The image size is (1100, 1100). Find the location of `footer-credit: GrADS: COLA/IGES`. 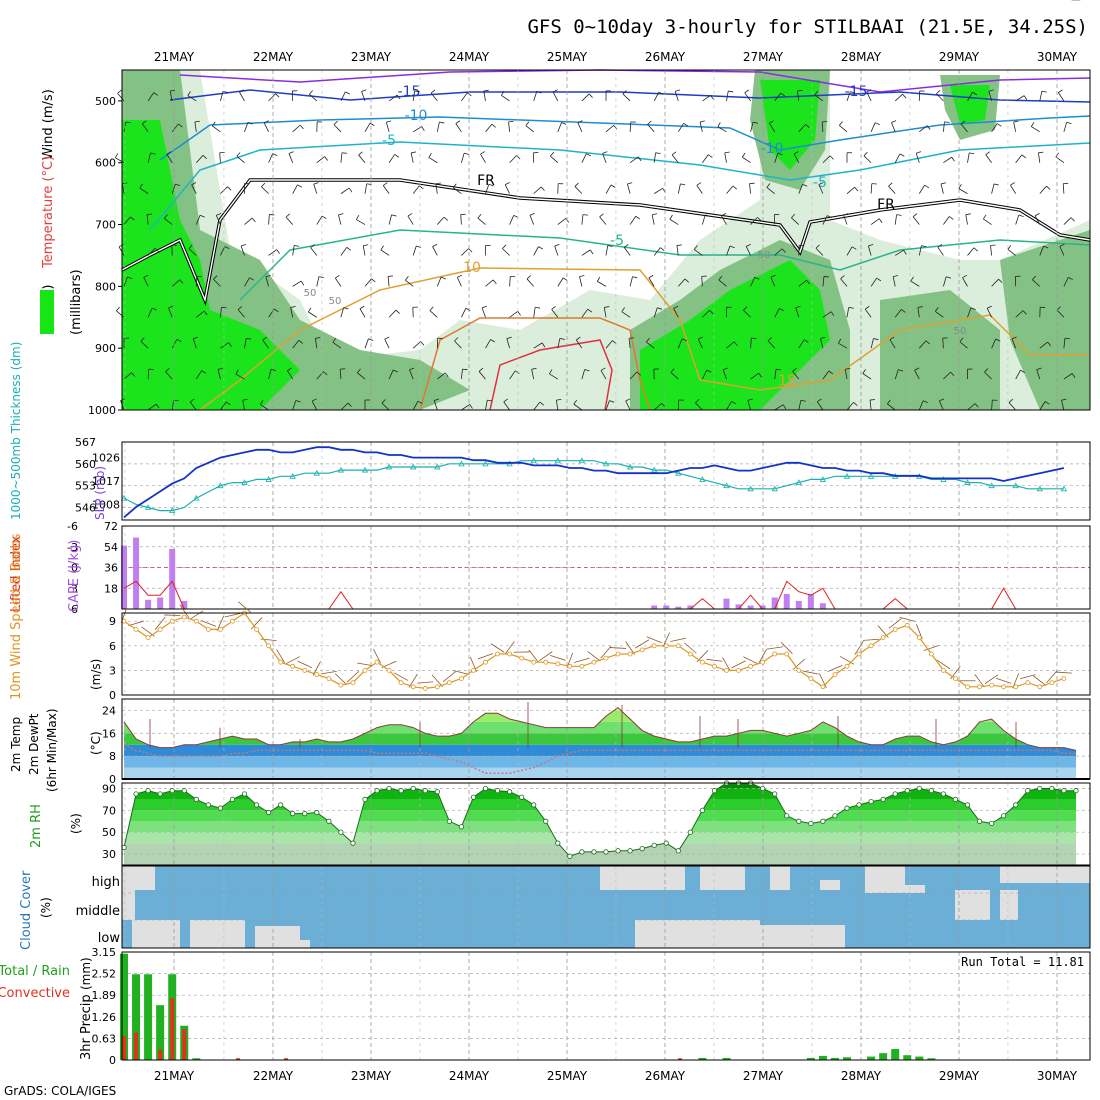

footer-credit: GrADS: COLA/IGES is located at coordinates (60, 1091).